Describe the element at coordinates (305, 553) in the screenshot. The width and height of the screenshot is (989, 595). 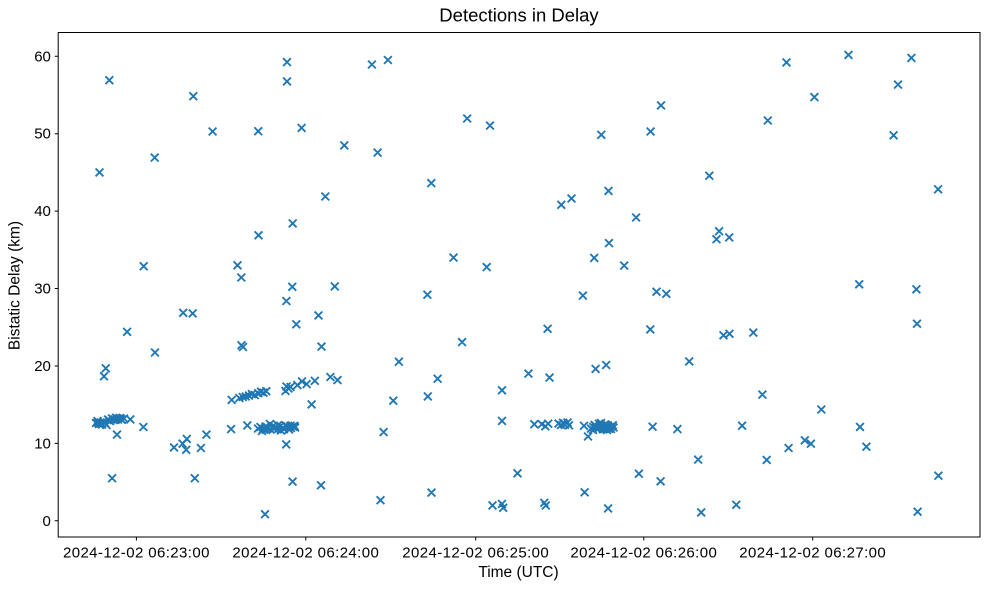
I see `svg-text: 2024-12-02 06:24:00` at that location.